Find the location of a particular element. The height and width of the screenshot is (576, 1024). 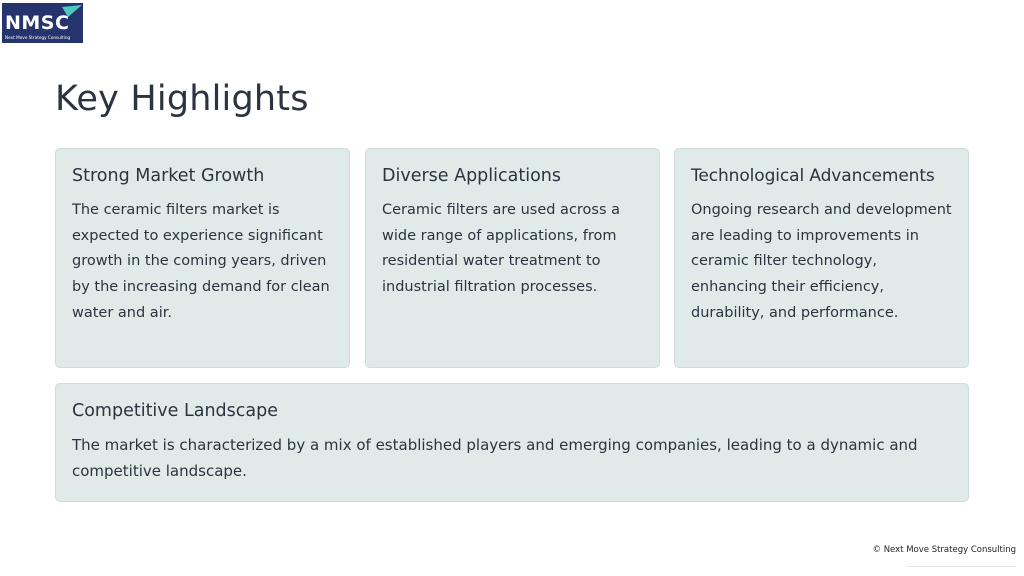

footer-divider is located at coordinates (961, 566).